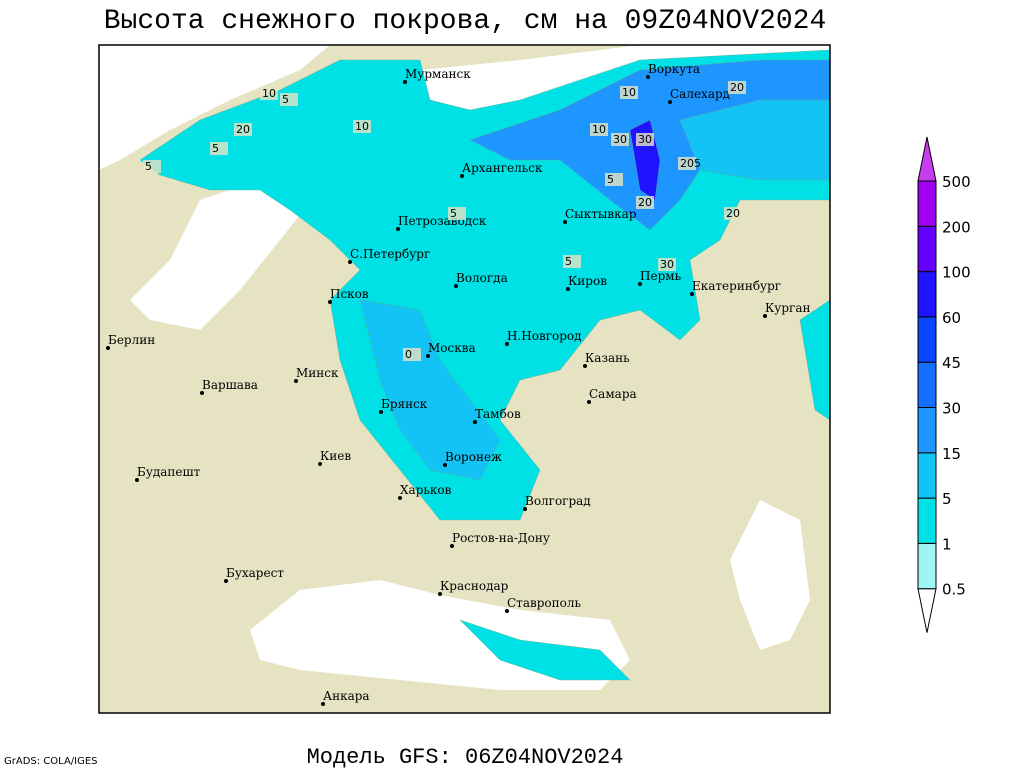  I want to click on city-label: Сыктывкар, so click(601, 214).